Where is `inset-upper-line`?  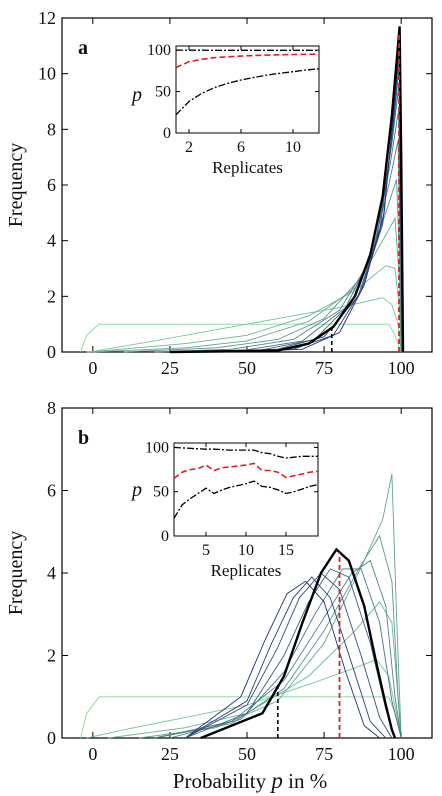
inset-upper-line is located at coordinates (245, 452).